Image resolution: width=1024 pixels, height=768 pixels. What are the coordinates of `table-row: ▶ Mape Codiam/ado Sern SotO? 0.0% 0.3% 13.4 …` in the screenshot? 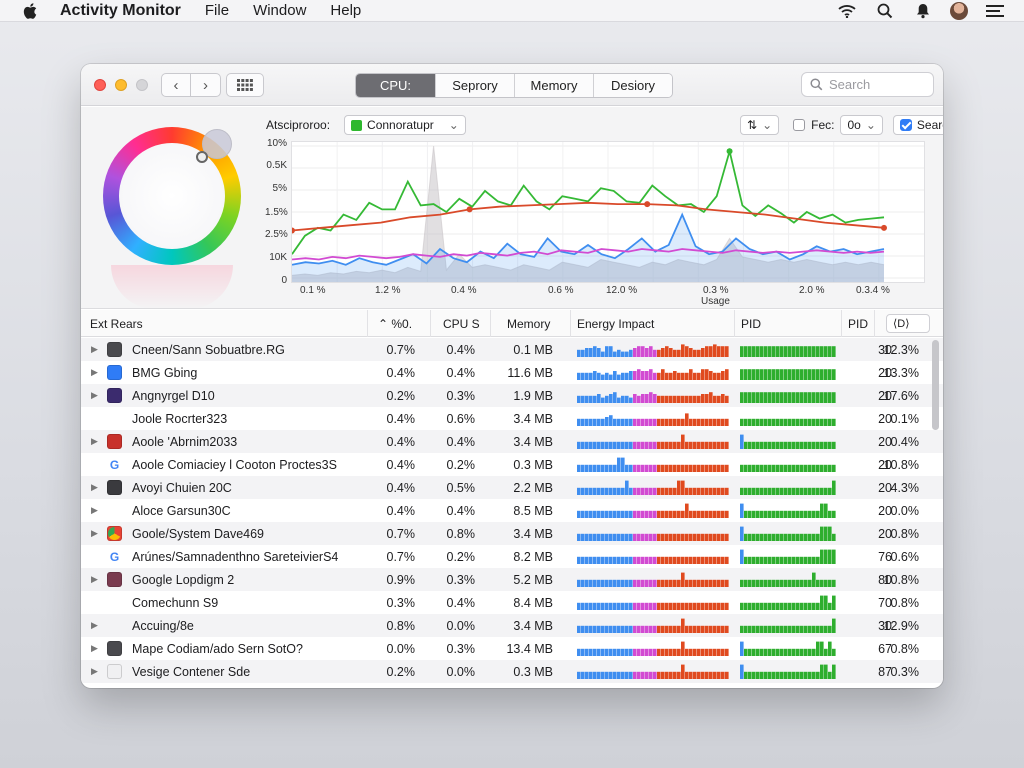 It's located at (512, 648).